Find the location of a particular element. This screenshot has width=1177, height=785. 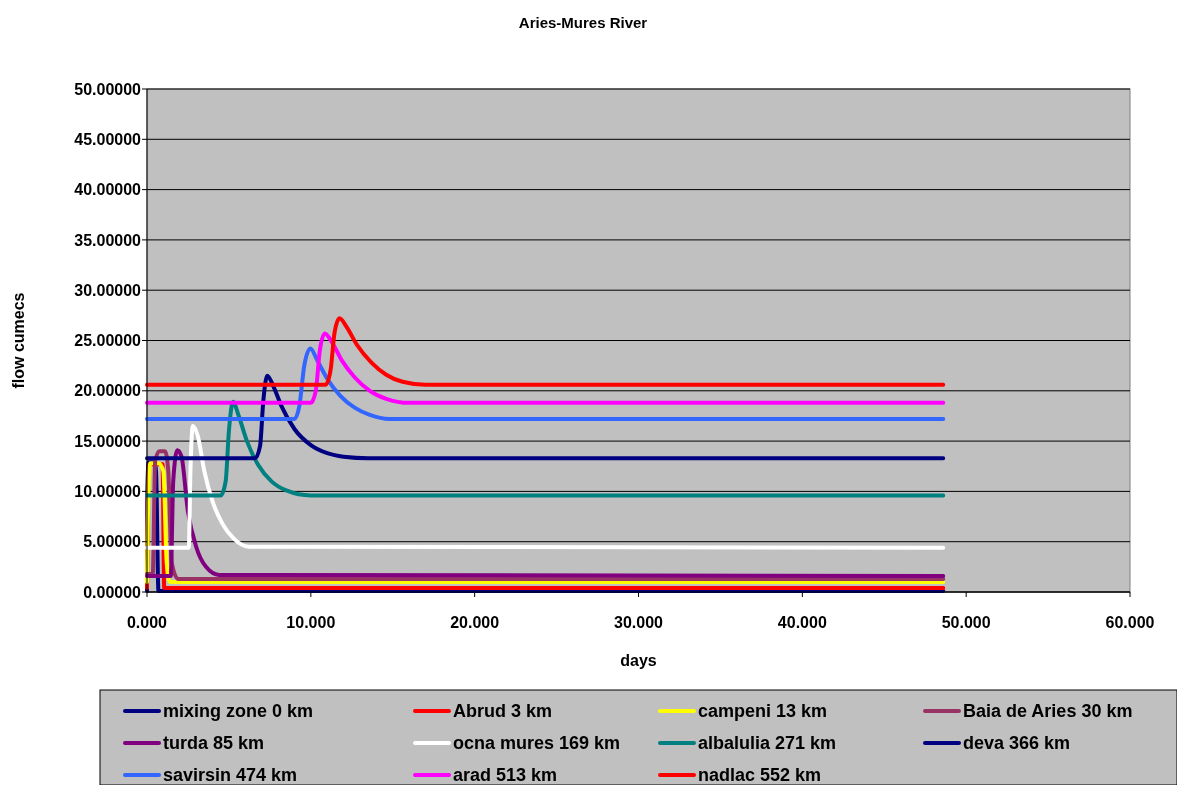

x-axis-title: days is located at coordinates (638, 660).